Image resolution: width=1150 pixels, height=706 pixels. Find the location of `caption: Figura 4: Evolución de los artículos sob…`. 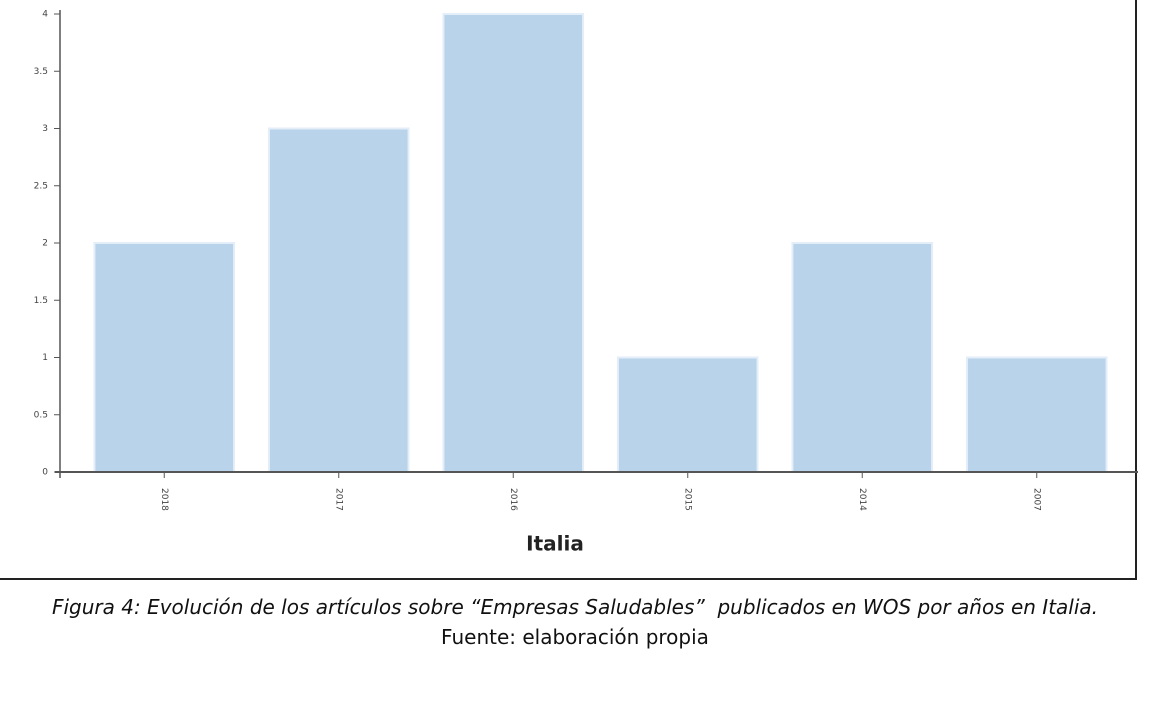

caption: Figura 4: Evolución de los artículos sob… is located at coordinates (575, 622).